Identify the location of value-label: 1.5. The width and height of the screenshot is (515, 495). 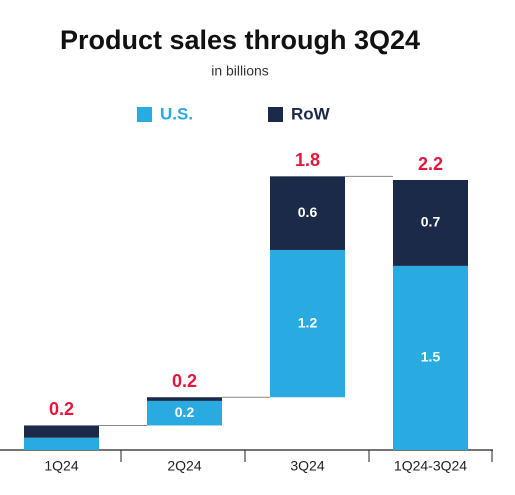
(431, 357).